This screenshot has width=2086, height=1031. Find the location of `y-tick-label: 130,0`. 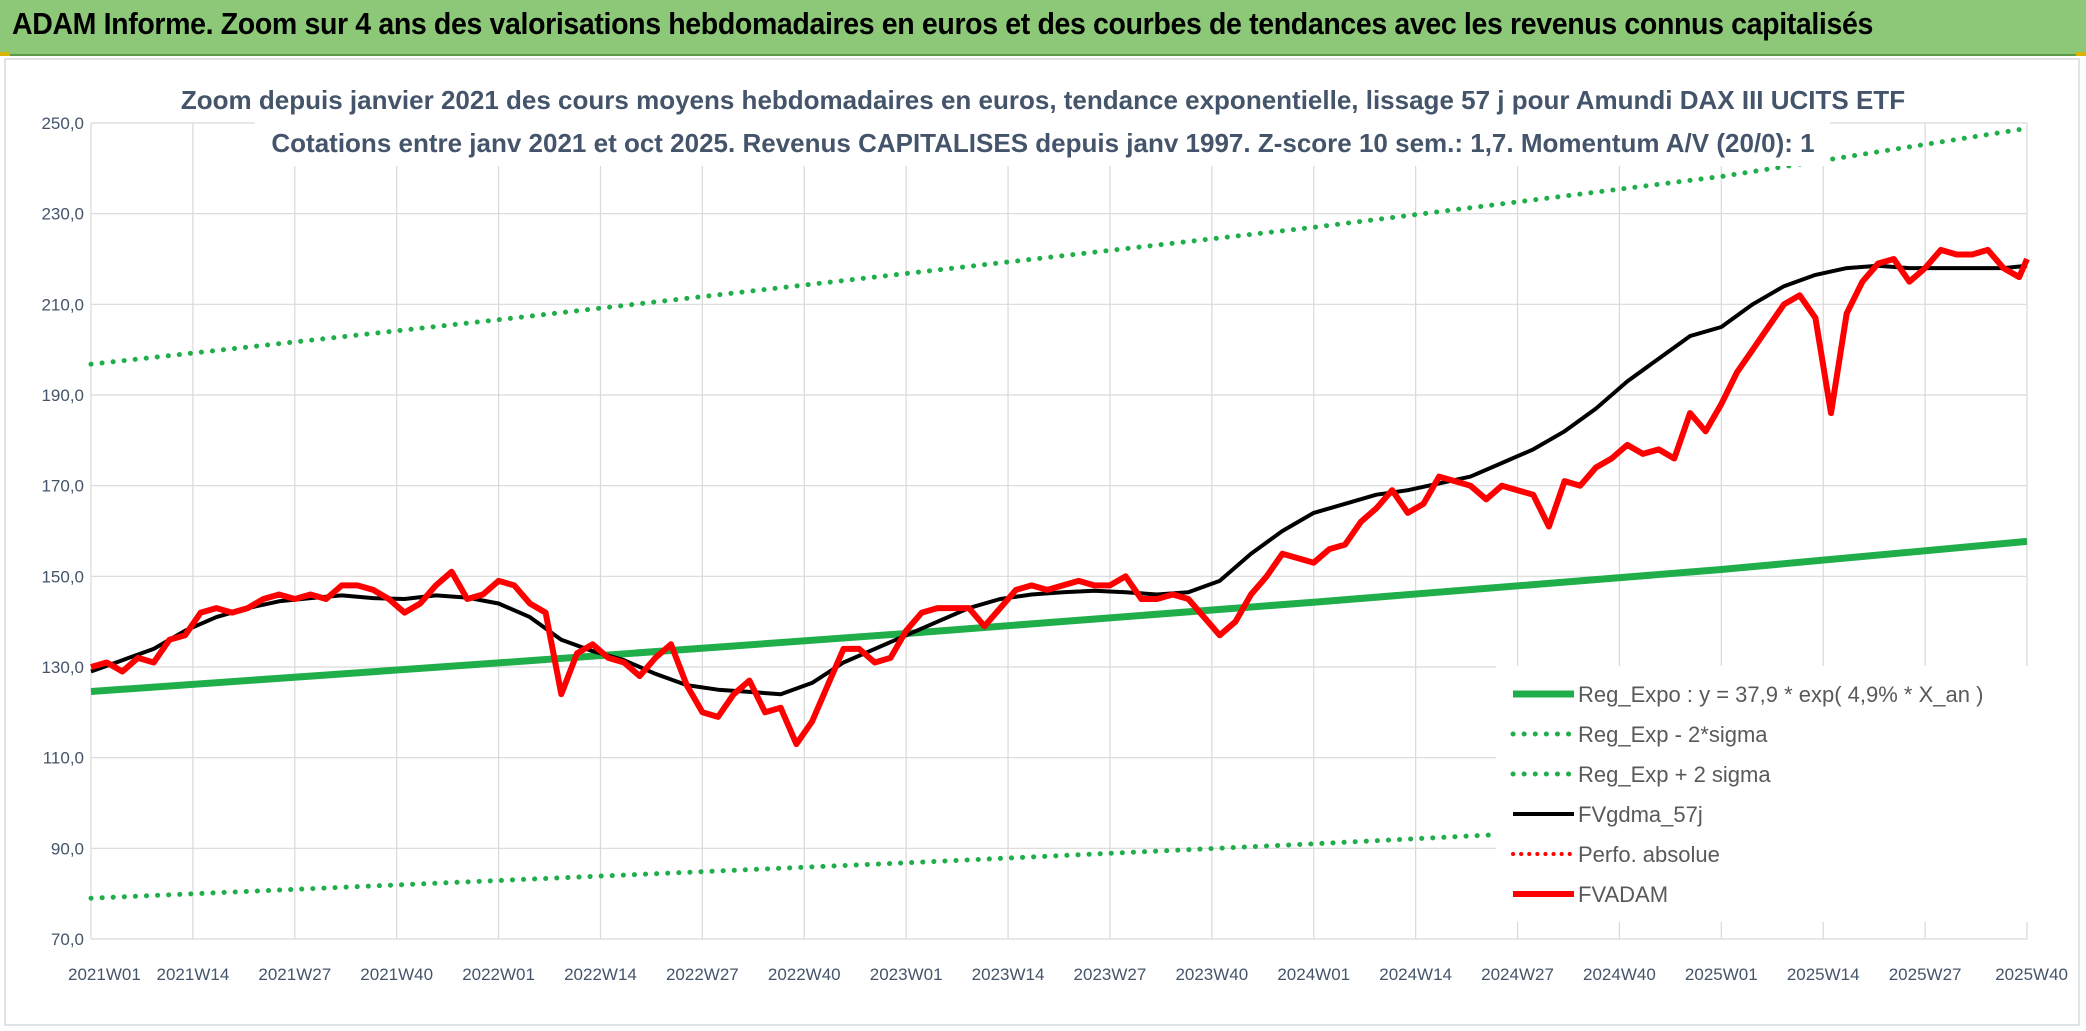

y-tick-label: 130,0 is located at coordinates (62, 667).